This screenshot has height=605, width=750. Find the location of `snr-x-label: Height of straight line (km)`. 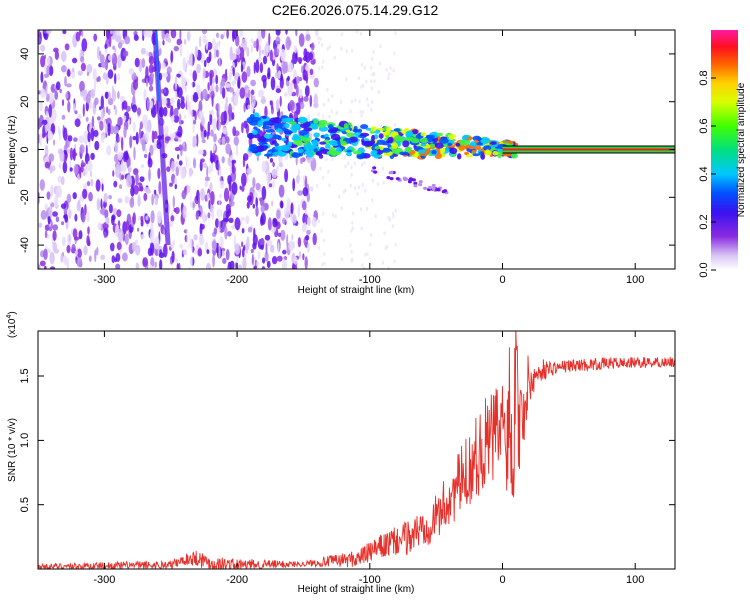

snr-x-label: Height of straight line (km) is located at coordinates (356, 589).